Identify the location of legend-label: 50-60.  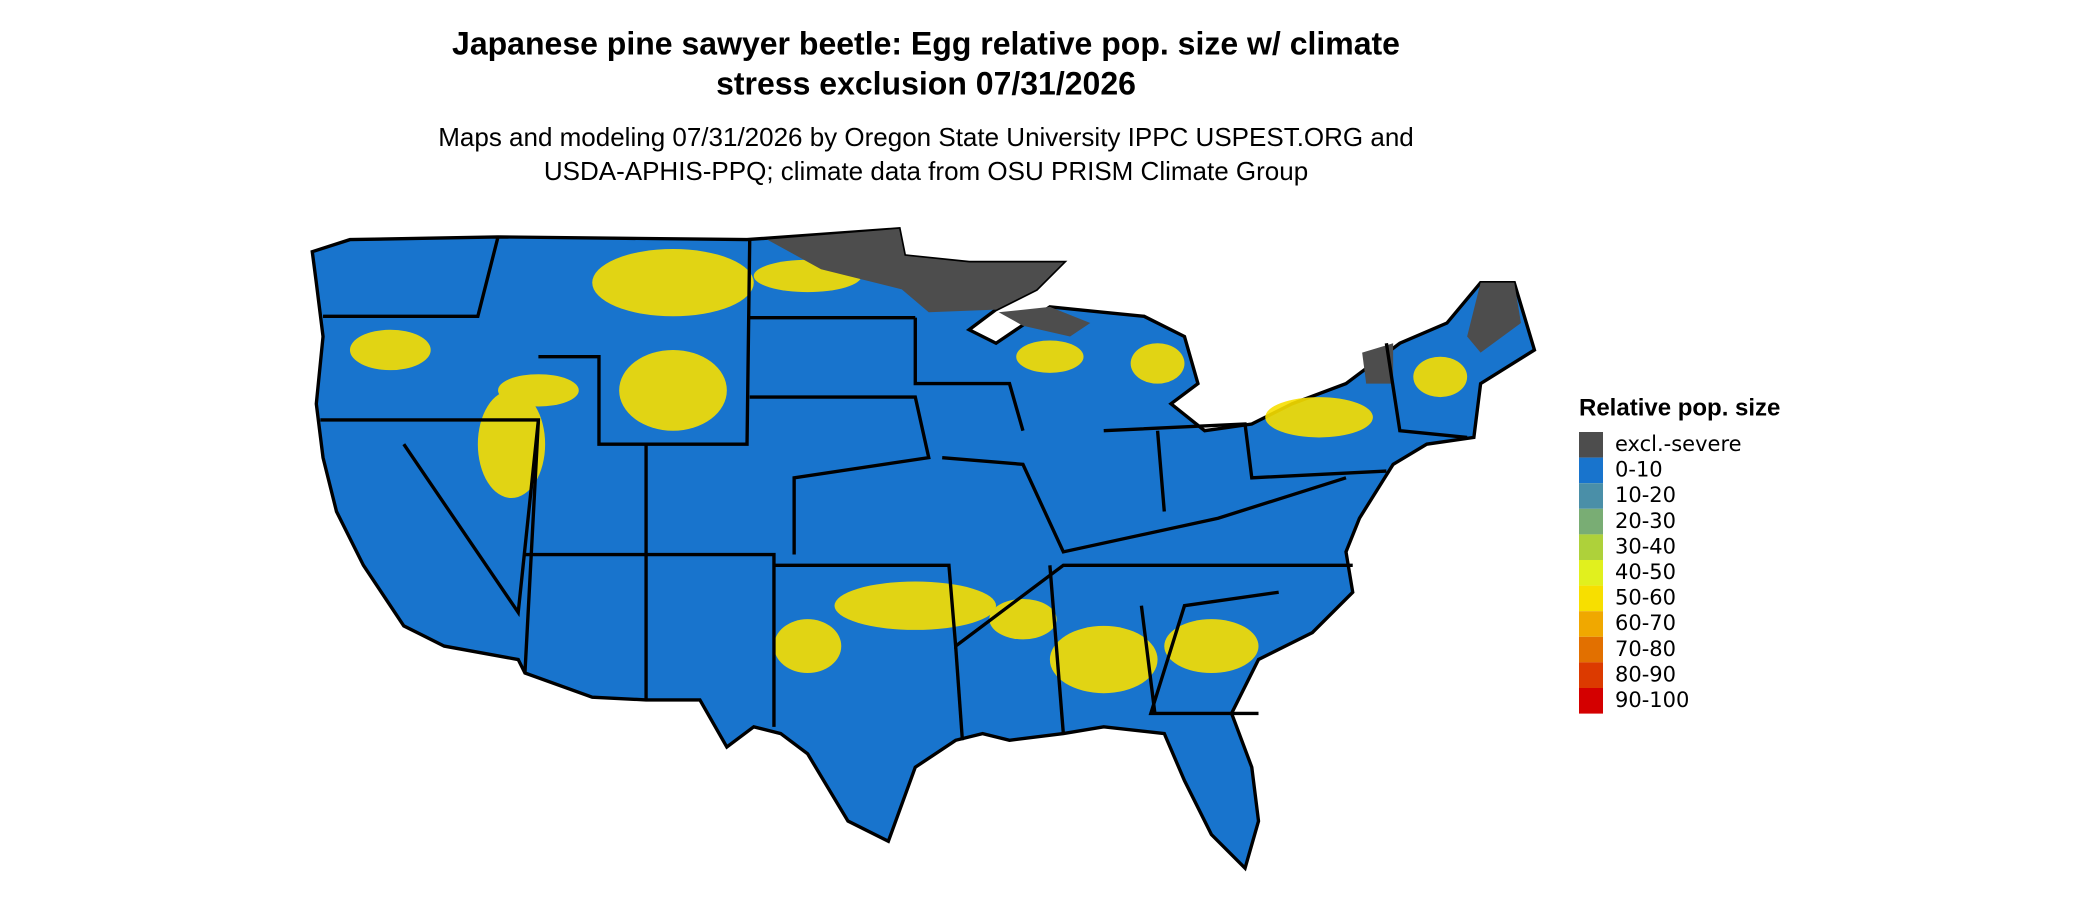
(1645, 598).